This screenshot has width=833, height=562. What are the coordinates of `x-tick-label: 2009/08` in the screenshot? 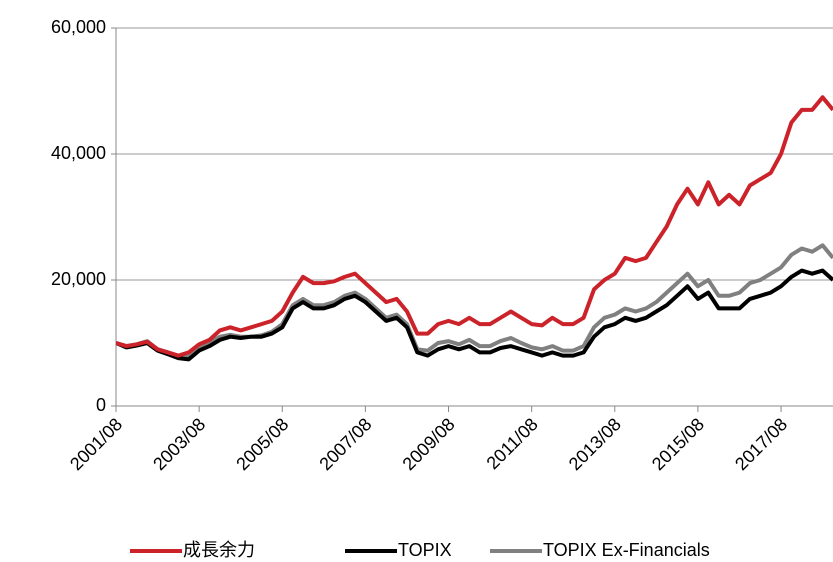 It's located at (429, 444).